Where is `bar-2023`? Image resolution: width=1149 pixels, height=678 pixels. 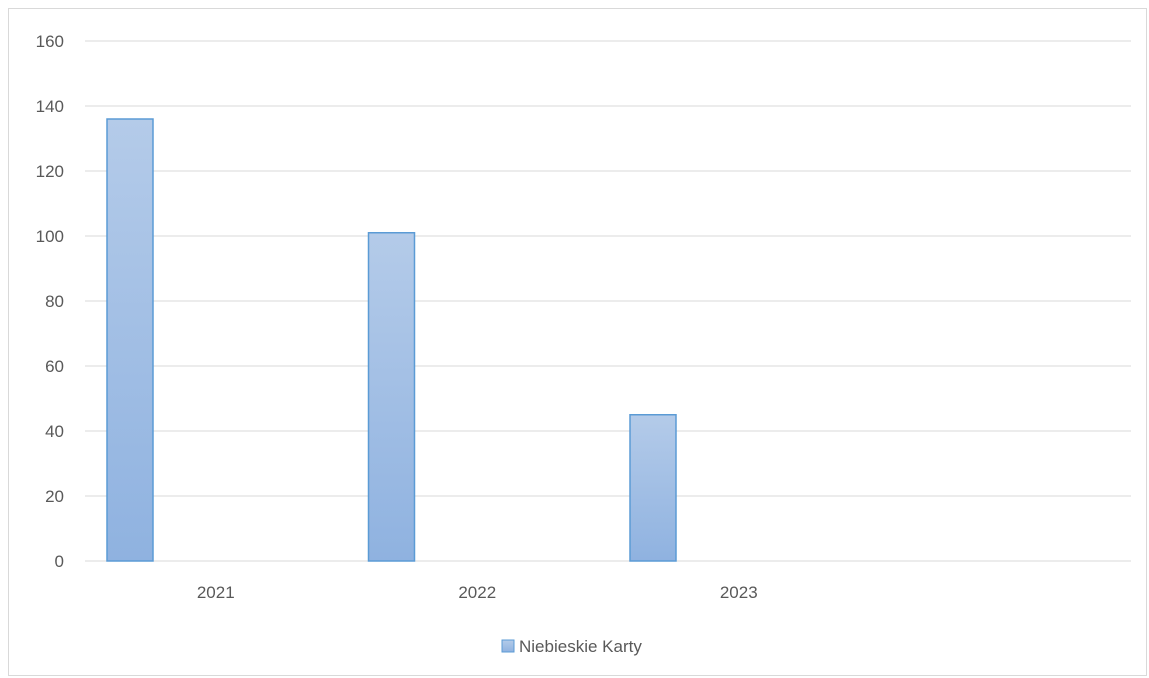
bar-2023 is located at coordinates (653, 488).